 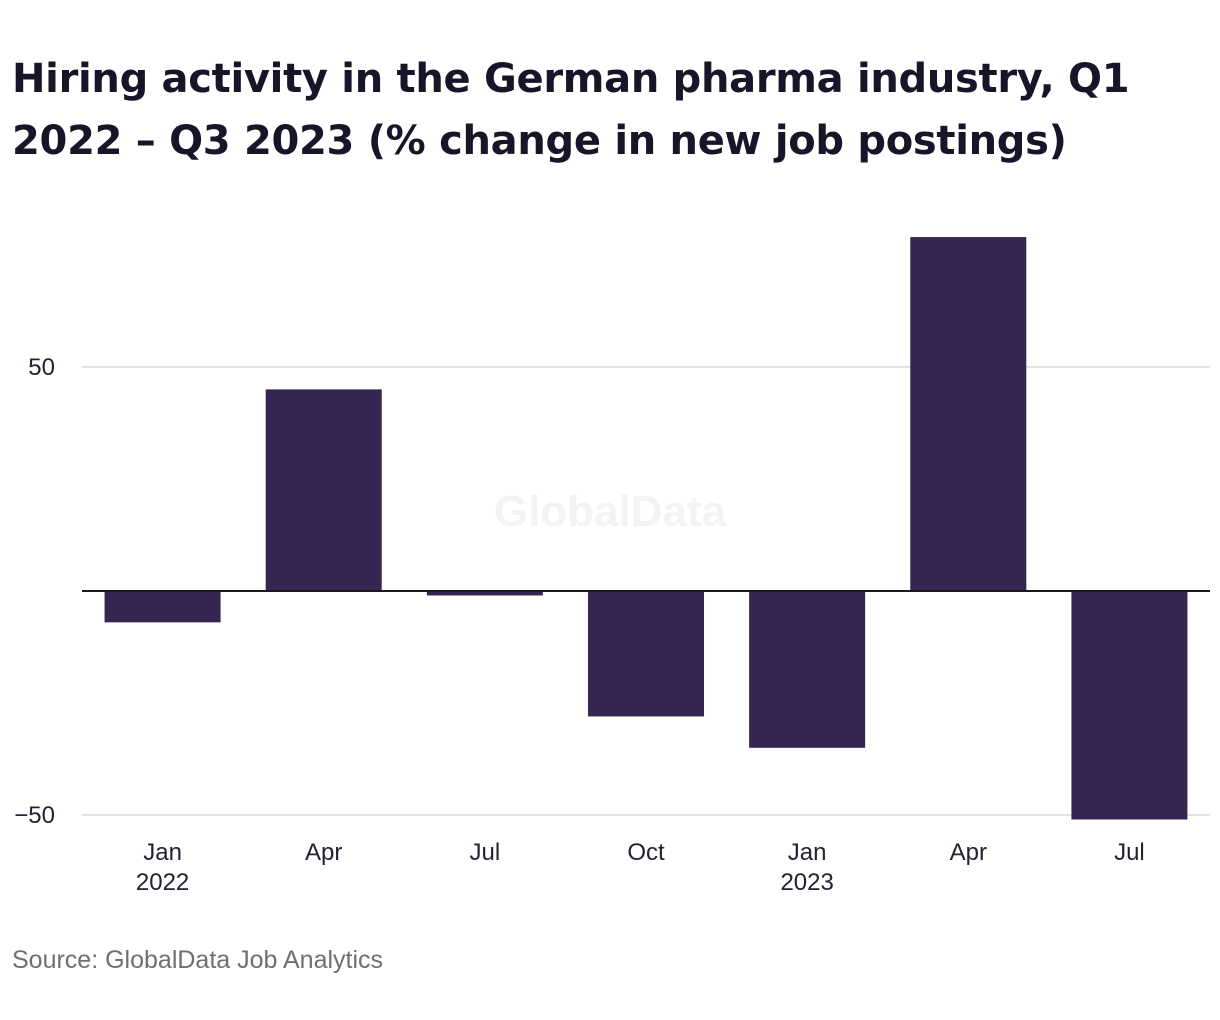 I want to click on x-tick-year: 2023, so click(x=806, y=882).